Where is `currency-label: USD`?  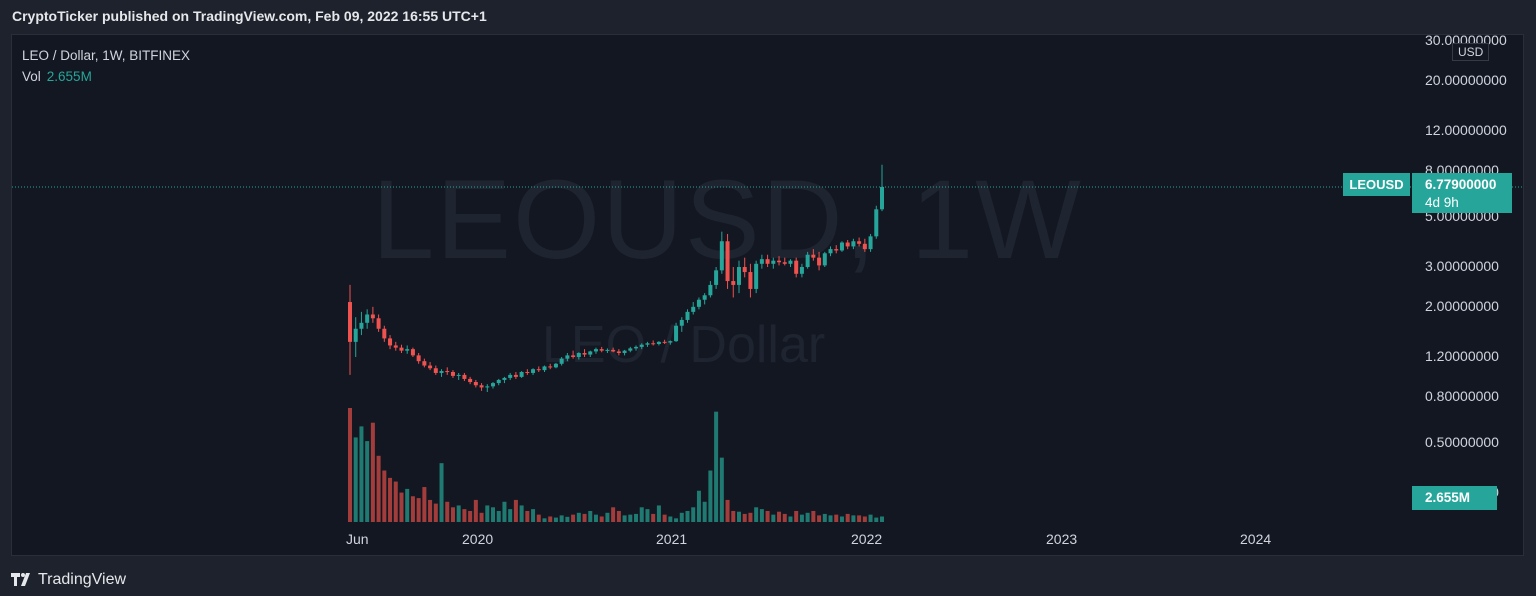
currency-label: USD is located at coordinates (1471, 52).